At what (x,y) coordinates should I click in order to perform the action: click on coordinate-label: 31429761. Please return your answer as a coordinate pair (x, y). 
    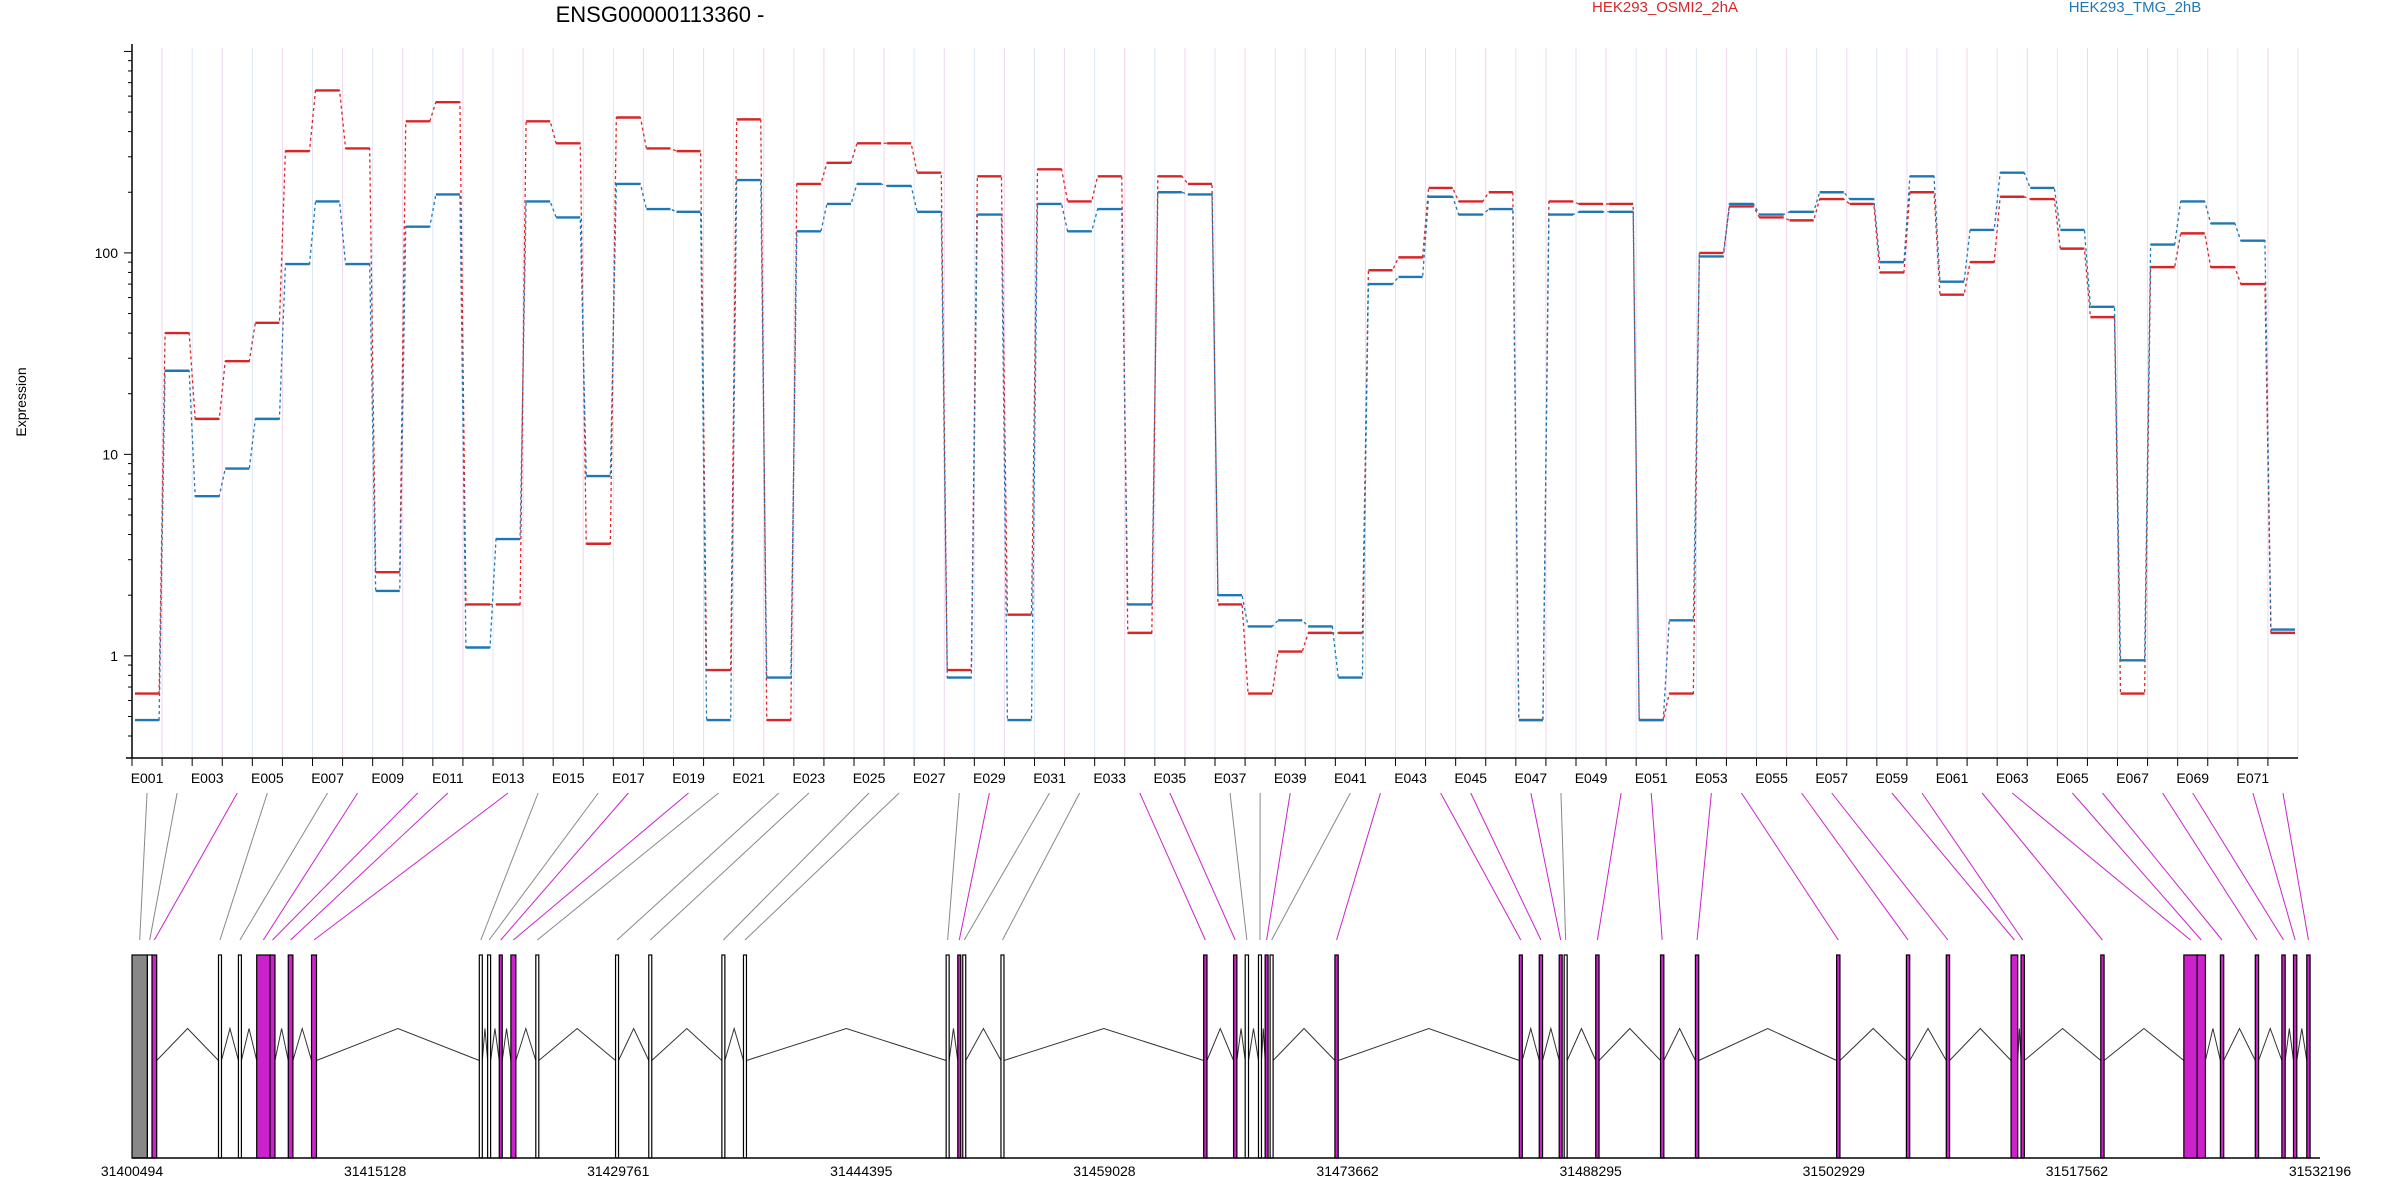
    Looking at the image, I should click on (618, 1171).